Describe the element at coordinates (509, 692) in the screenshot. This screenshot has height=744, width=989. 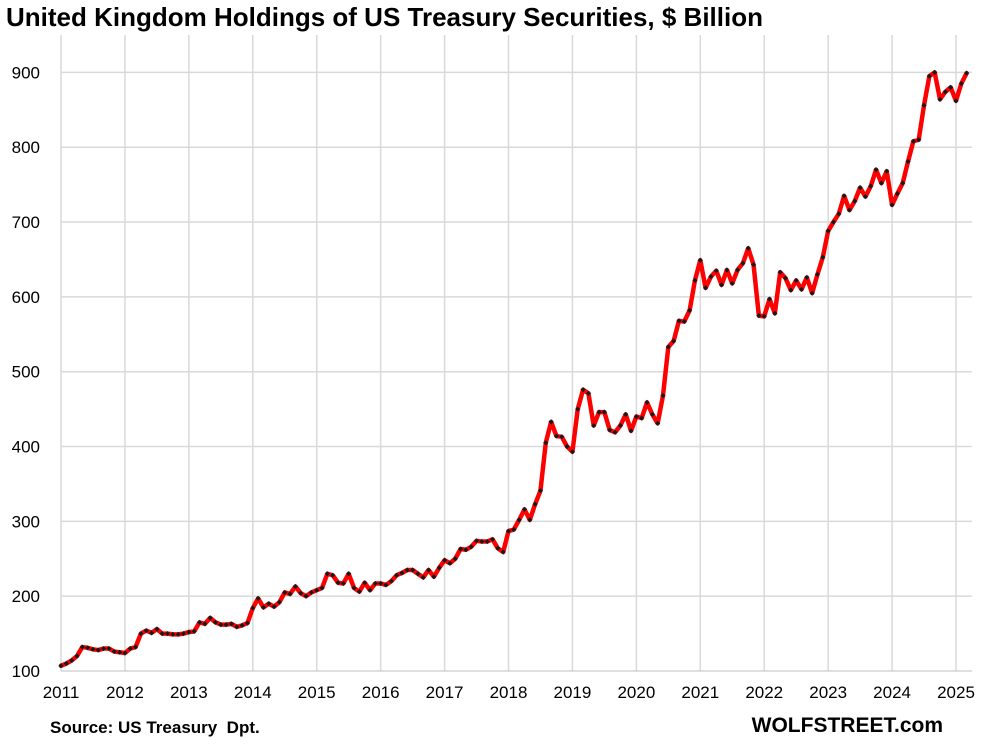
I see `x-tick-label: 2018` at that location.